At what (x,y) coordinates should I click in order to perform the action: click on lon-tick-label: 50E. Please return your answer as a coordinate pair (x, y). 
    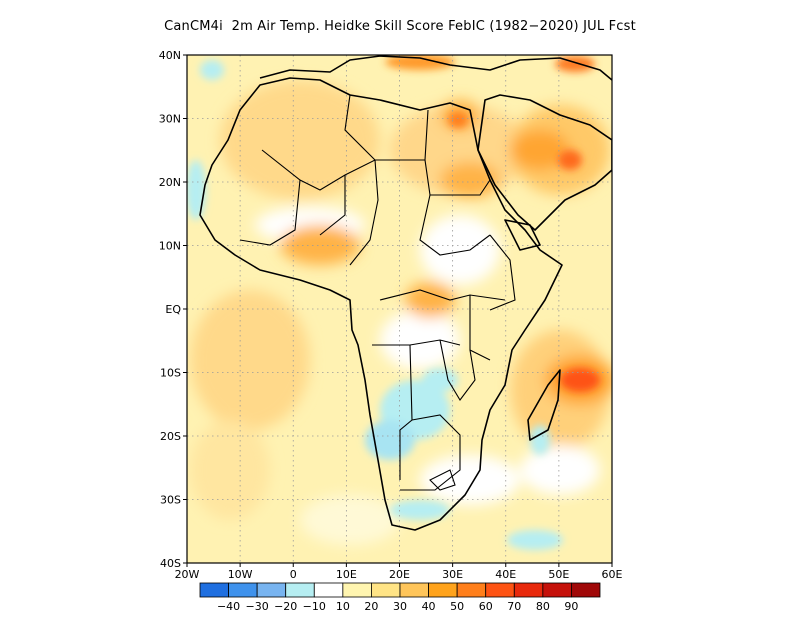
    Looking at the image, I should click on (558, 574).